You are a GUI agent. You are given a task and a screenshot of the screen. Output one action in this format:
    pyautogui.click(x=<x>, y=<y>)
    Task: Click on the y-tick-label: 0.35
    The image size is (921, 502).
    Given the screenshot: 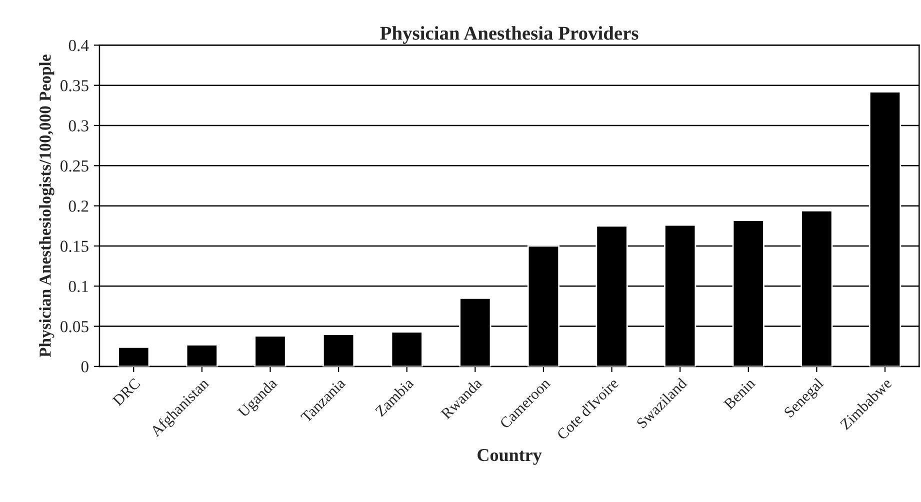 What is the action you would take?
    pyautogui.click(x=74, y=86)
    